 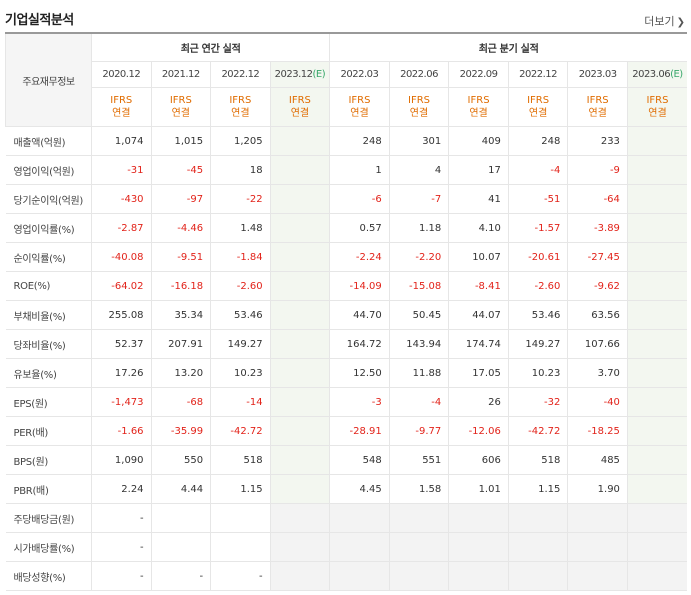 What do you see at coordinates (346, 518) in the screenshot?
I see `table-row: 주당배당금(원) -` at bounding box center [346, 518].